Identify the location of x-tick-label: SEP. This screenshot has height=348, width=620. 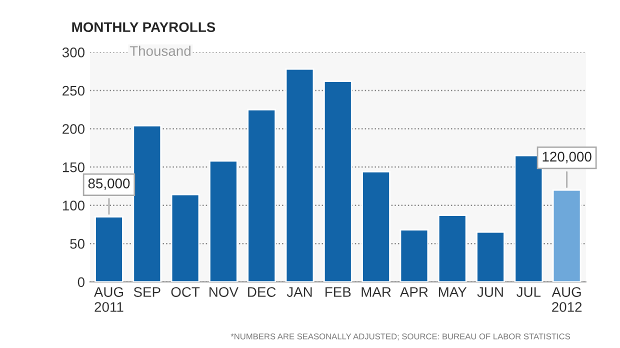
(147, 292).